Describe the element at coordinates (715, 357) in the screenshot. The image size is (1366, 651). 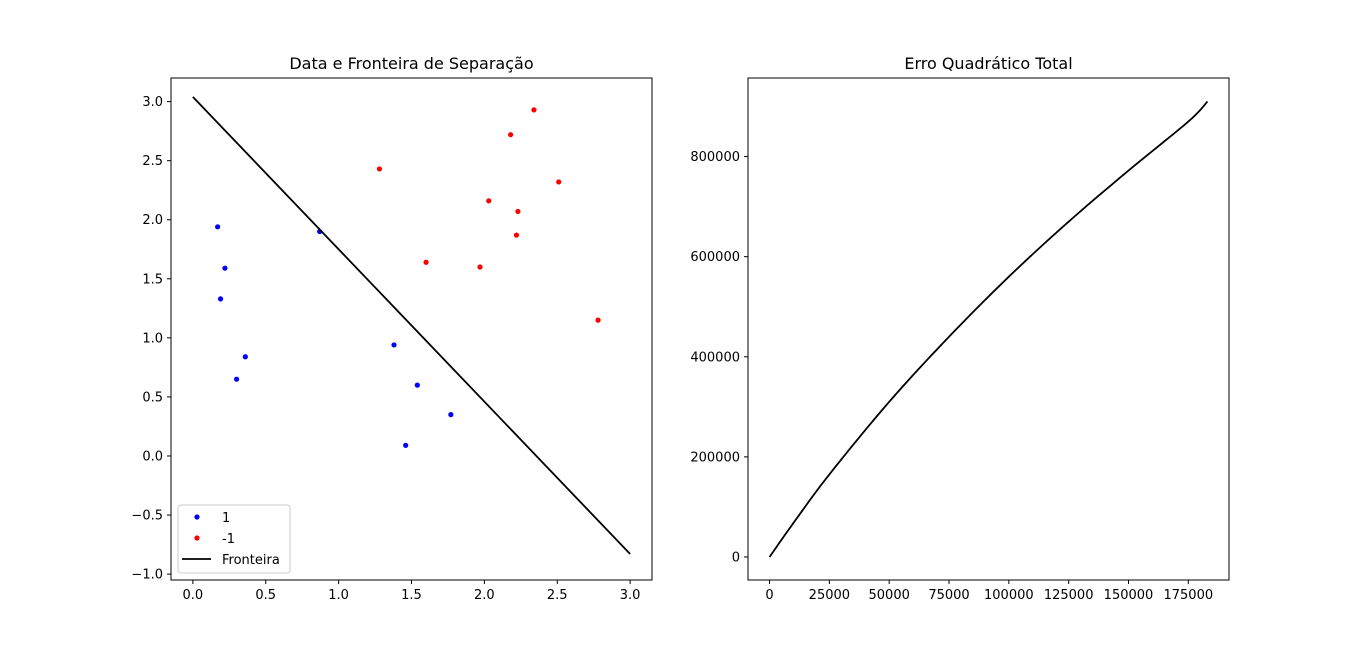
I see `y-tick-label: 400000` at that location.